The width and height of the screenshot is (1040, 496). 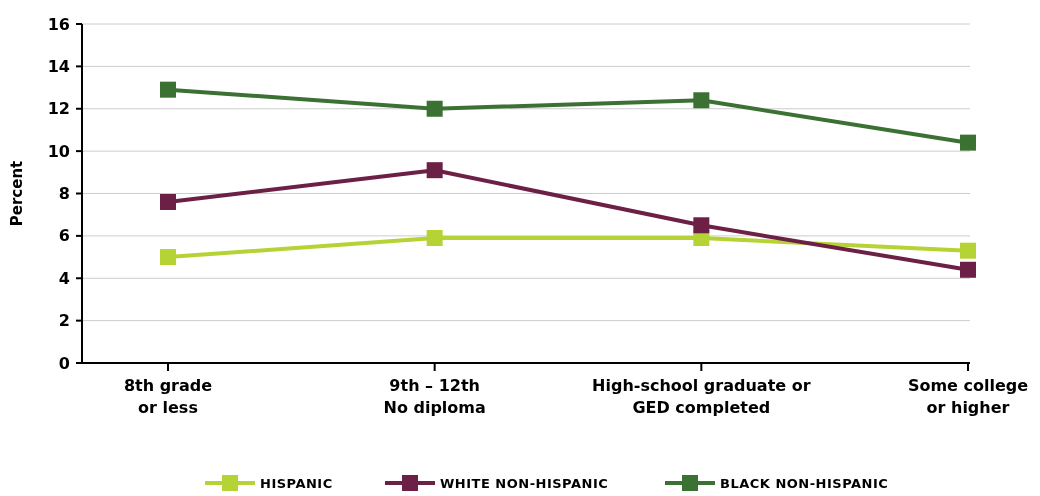 What do you see at coordinates (64, 321) in the screenshot?
I see `y-tick-label: 2` at bounding box center [64, 321].